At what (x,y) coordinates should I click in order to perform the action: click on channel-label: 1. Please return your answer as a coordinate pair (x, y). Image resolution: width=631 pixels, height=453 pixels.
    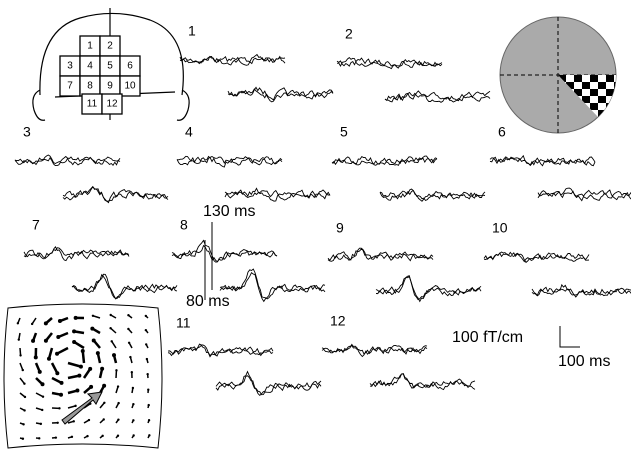
    Looking at the image, I should click on (192, 31).